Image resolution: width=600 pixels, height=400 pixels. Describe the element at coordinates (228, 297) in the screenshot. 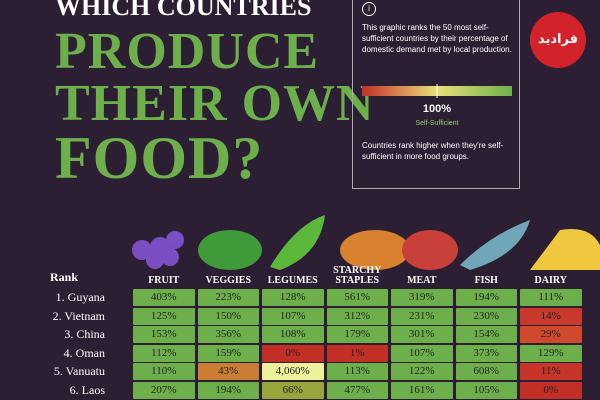

I see `cell: 223%` at that location.